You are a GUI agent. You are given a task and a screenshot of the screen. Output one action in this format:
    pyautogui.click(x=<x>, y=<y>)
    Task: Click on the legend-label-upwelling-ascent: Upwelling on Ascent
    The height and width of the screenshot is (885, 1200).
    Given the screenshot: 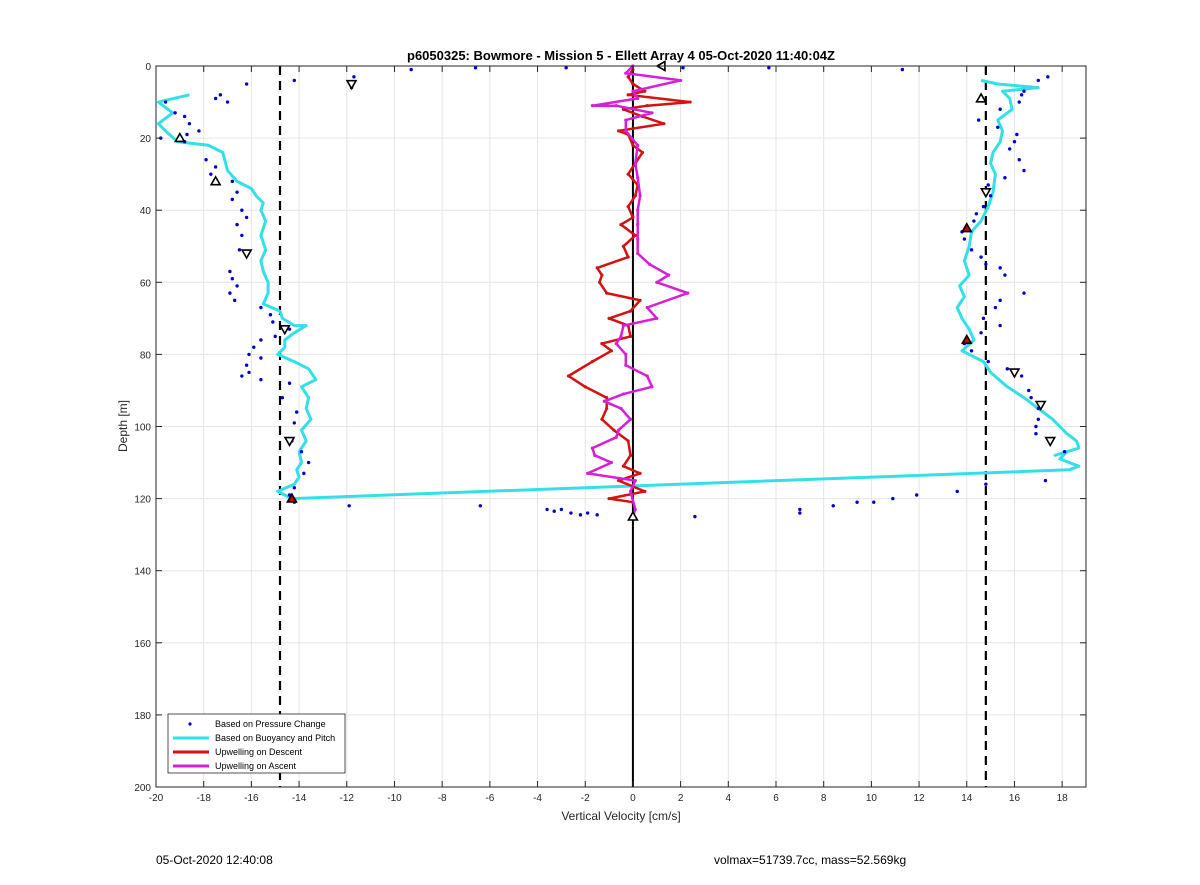 What is the action you would take?
    pyautogui.click(x=256, y=766)
    